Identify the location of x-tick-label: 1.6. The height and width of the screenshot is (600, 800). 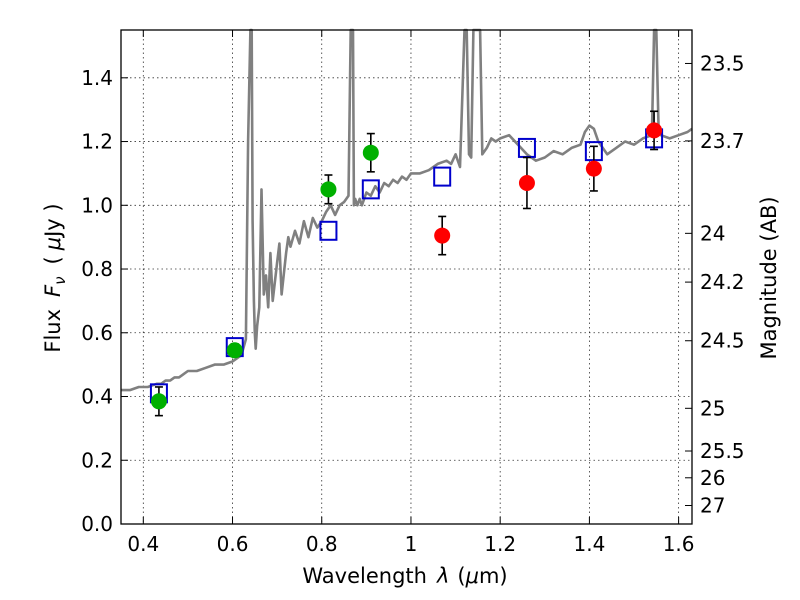
(679, 544).